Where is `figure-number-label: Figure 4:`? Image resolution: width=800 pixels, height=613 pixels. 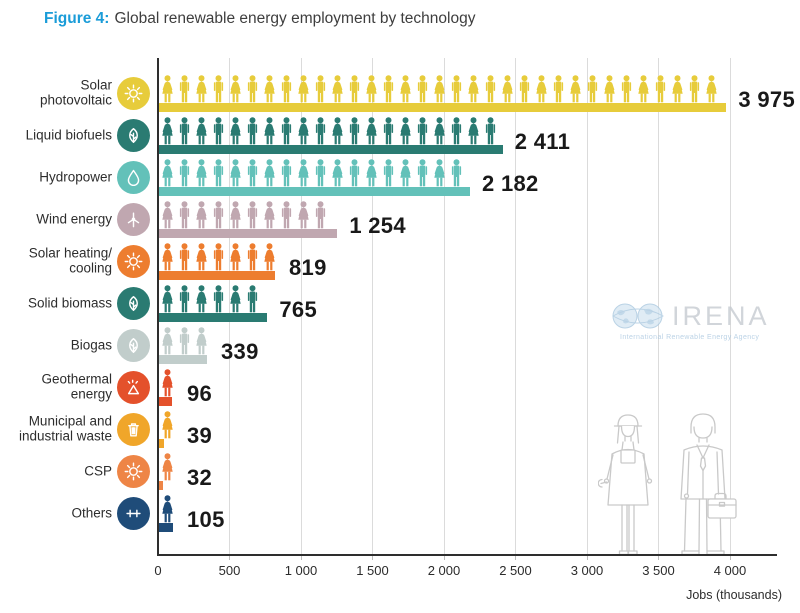 figure-number-label: Figure 4: is located at coordinates (77, 18).